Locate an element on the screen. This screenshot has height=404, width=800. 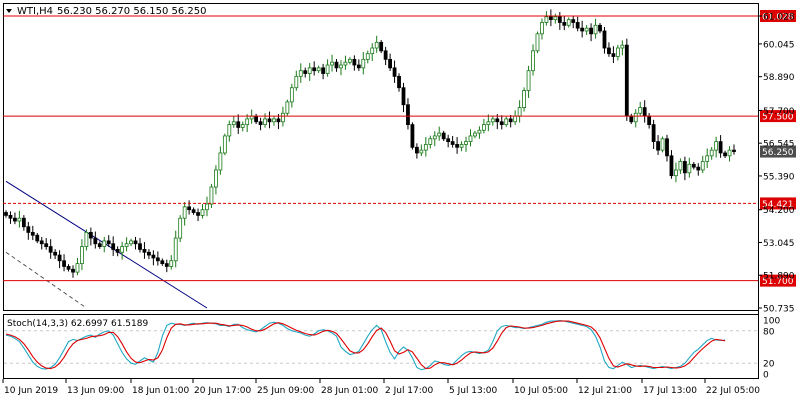
level-tag-label: 57.500 is located at coordinates (778, 118).